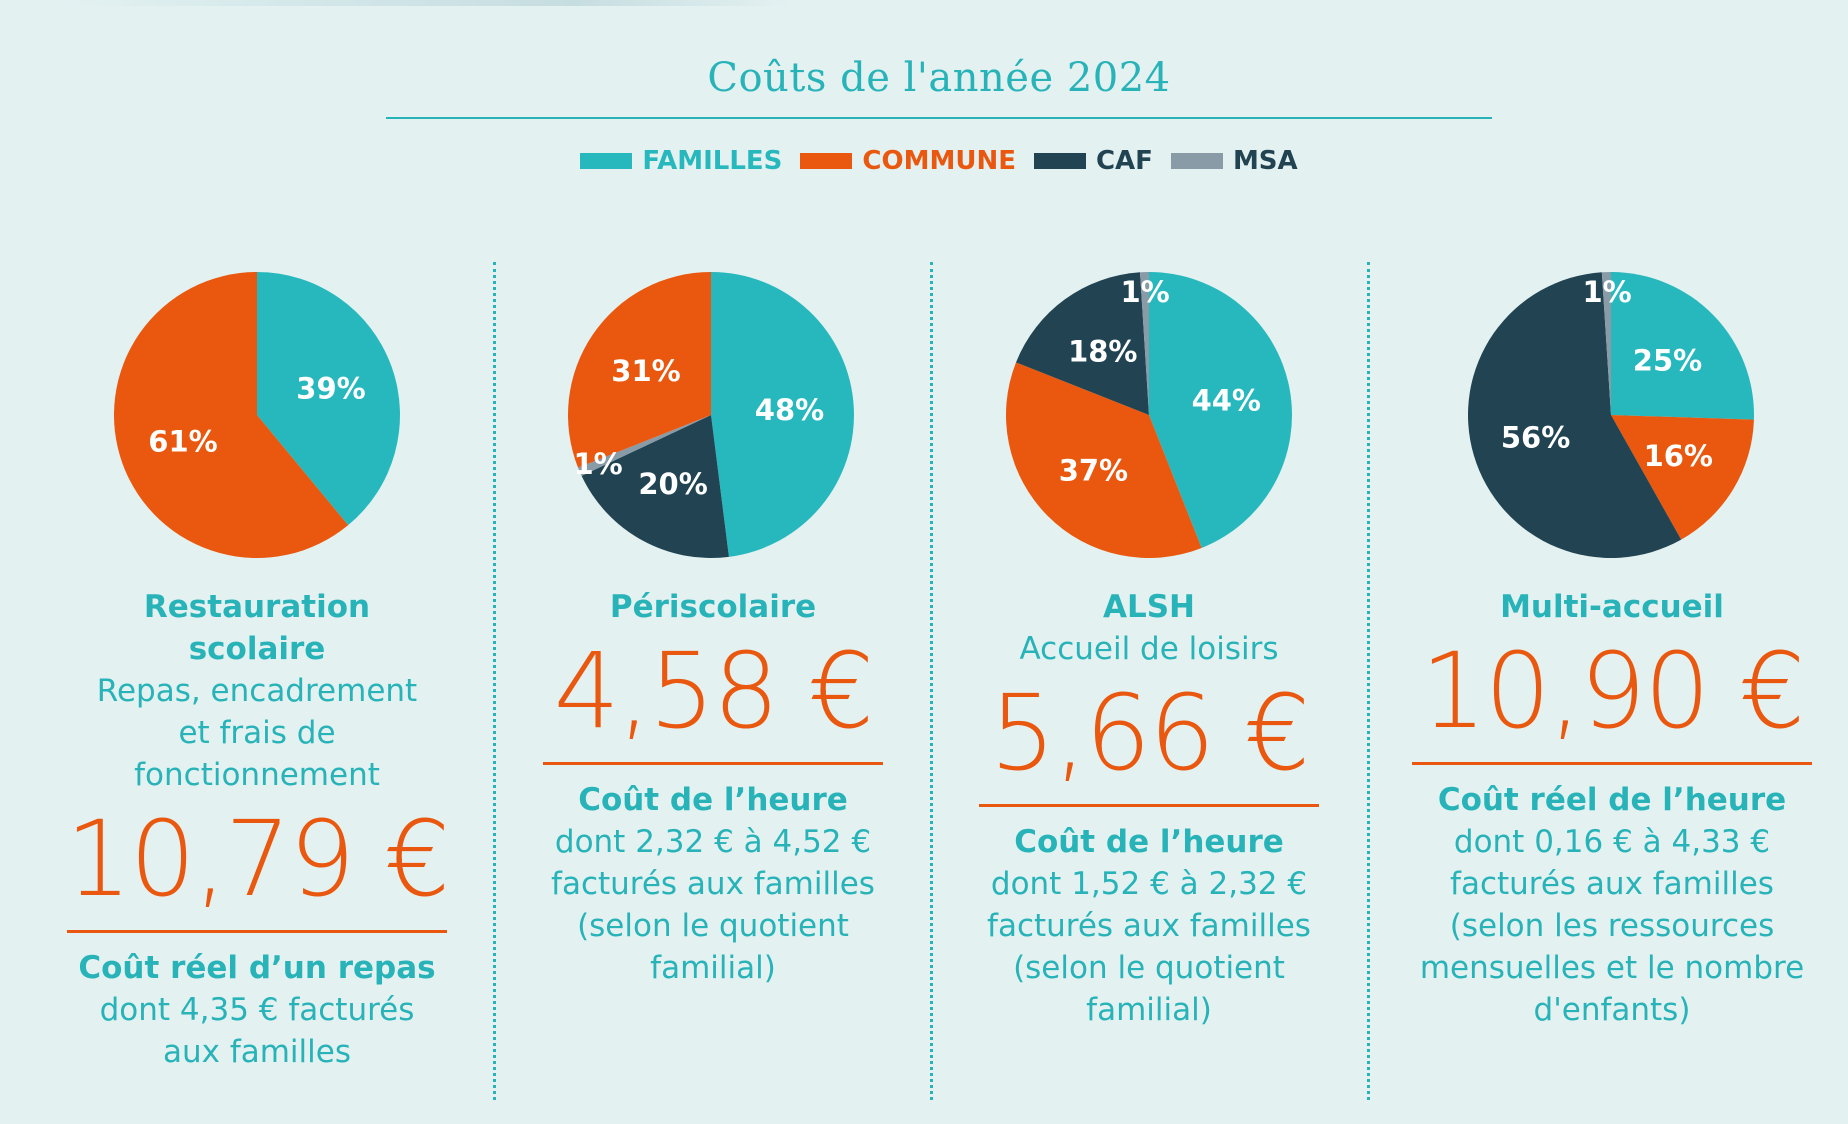 The height and width of the screenshot is (1124, 1848). What do you see at coordinates (1226, 400) in the screenshot?
I see `slice-label-familles: 44%` at bounding box center [1226, 400].